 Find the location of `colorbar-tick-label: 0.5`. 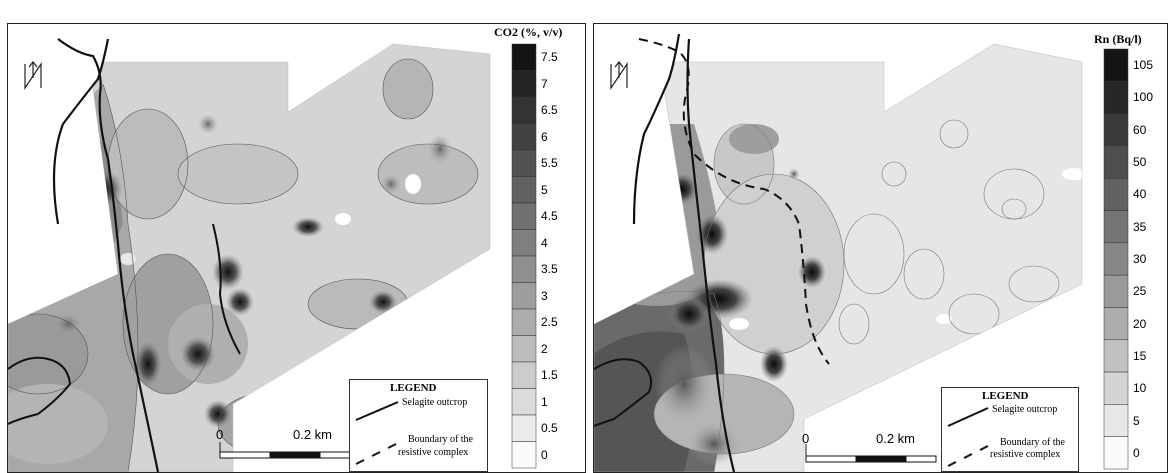

colorbar-tick-label: 0.5 is located at coordinates (549, 428).